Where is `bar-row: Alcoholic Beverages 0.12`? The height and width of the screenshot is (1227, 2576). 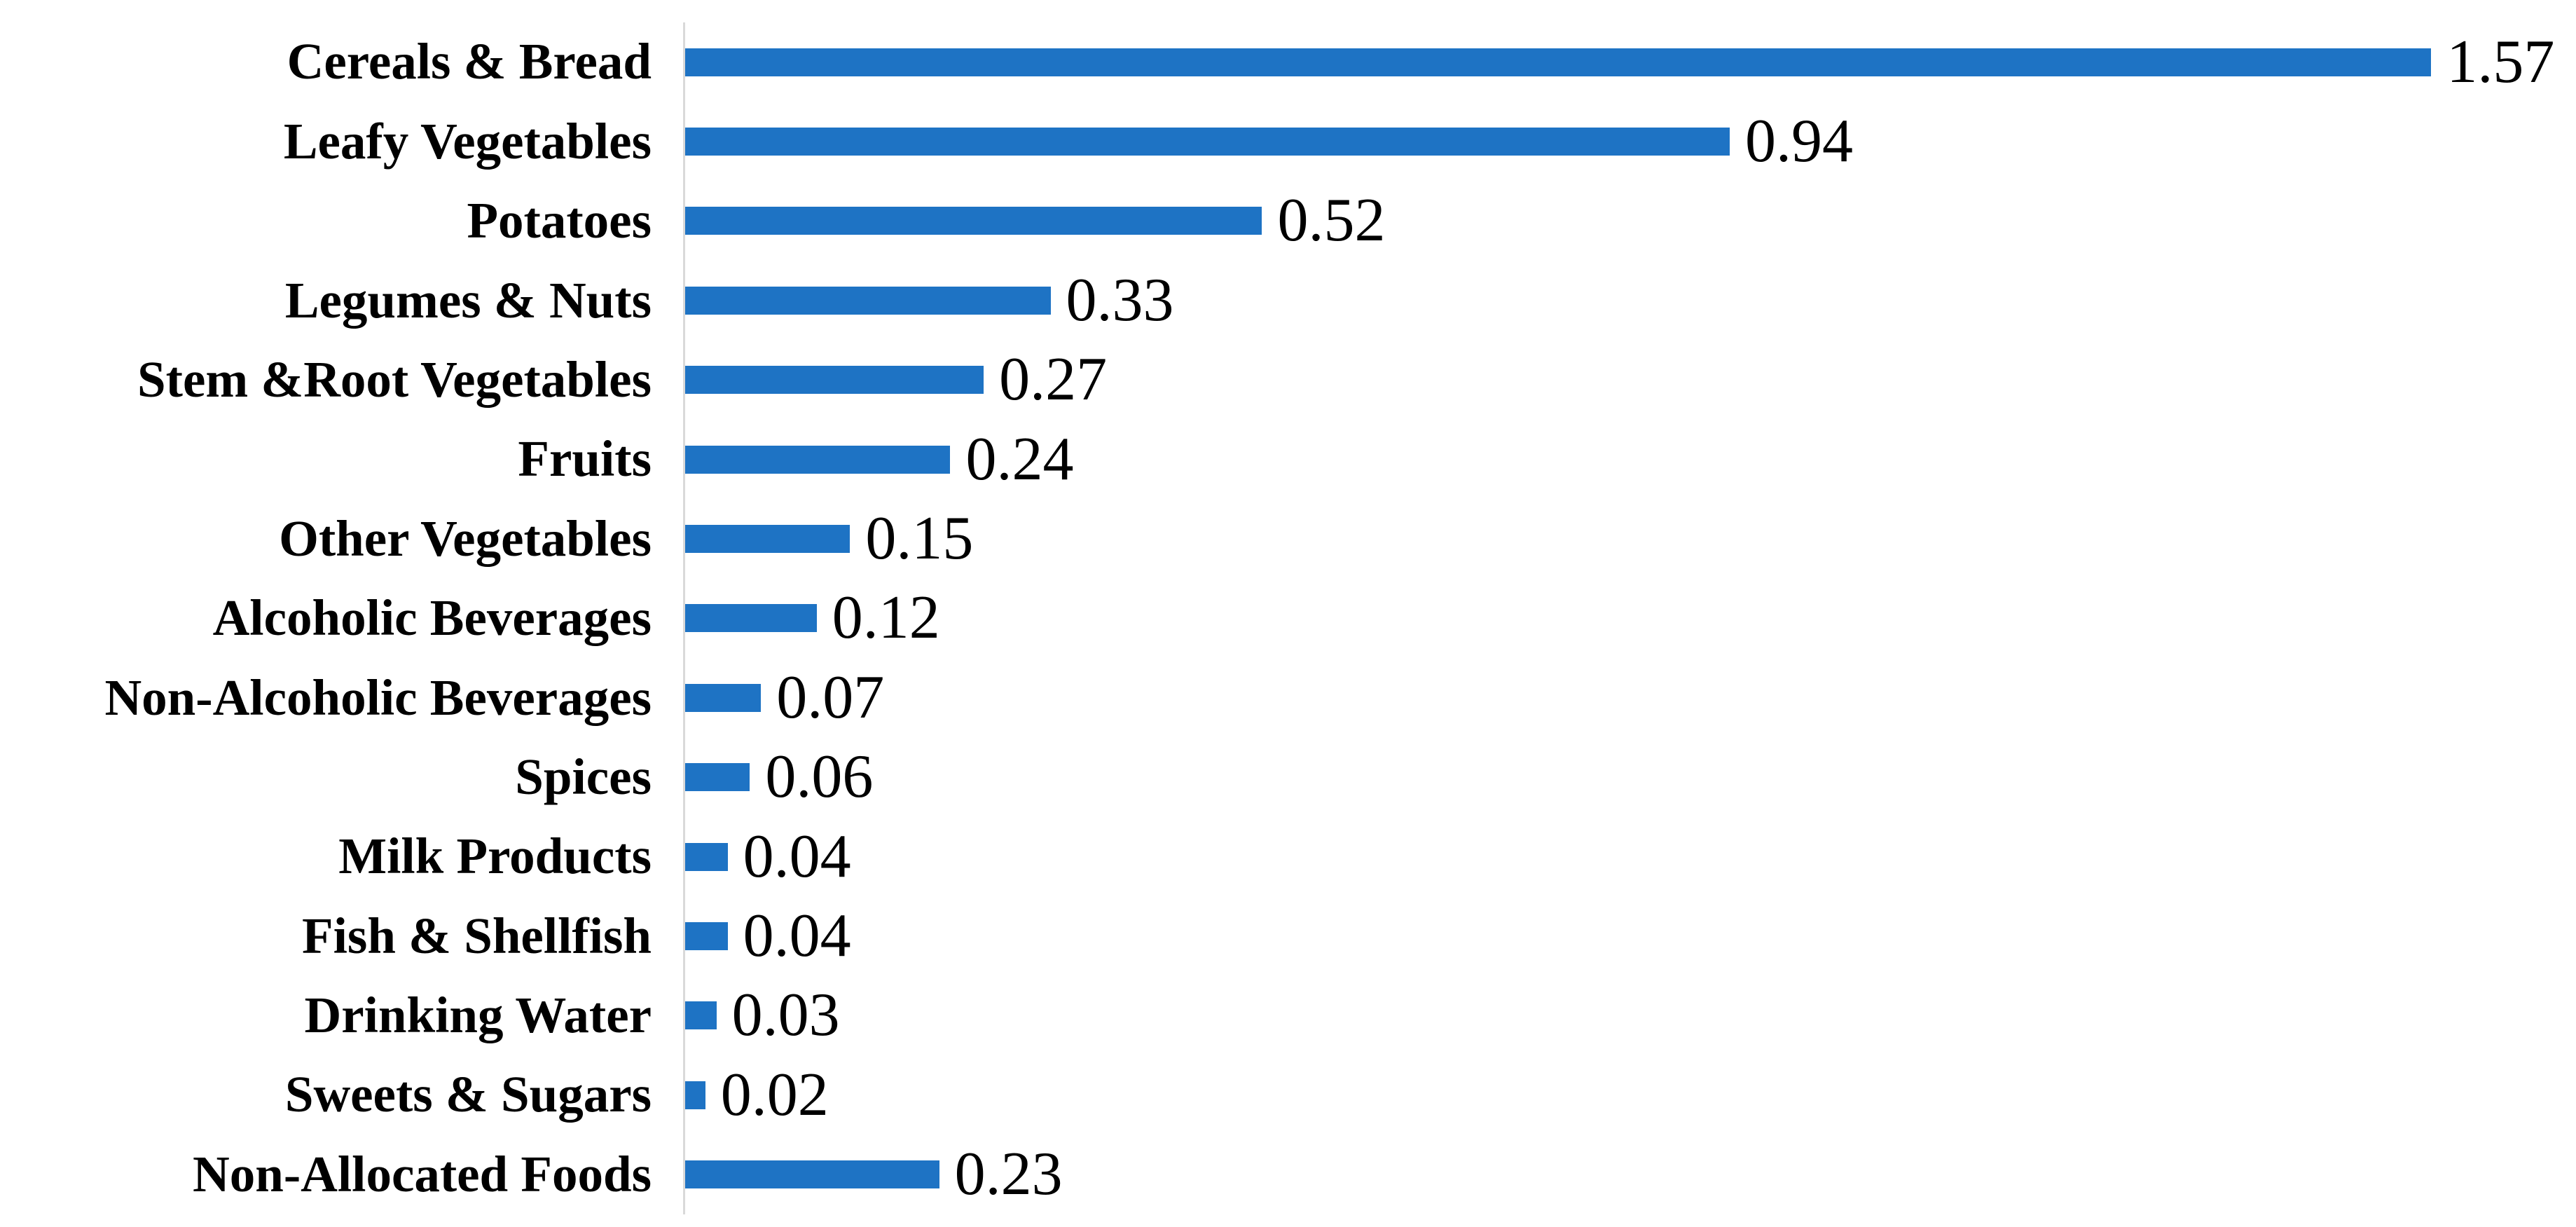
bar-row: Alcoholic Beverages 0.12 is located at coordinates (1288, 618).